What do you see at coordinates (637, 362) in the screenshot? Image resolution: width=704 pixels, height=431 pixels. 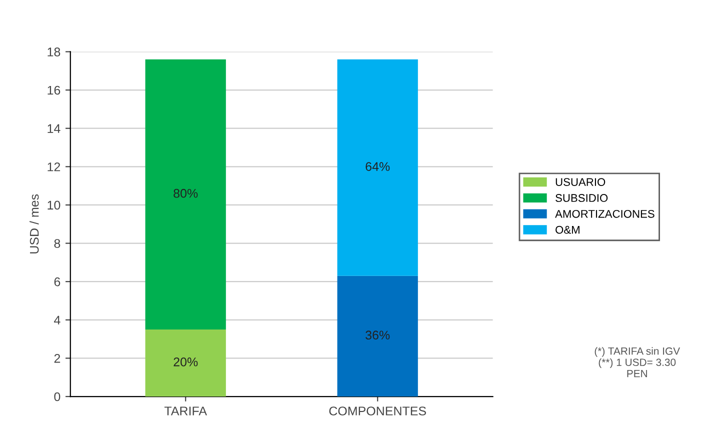 I see `text: (*) TARIFA sin IGV (**) 1 USD= 3.30 PEN` at bounding box center [637, 362].